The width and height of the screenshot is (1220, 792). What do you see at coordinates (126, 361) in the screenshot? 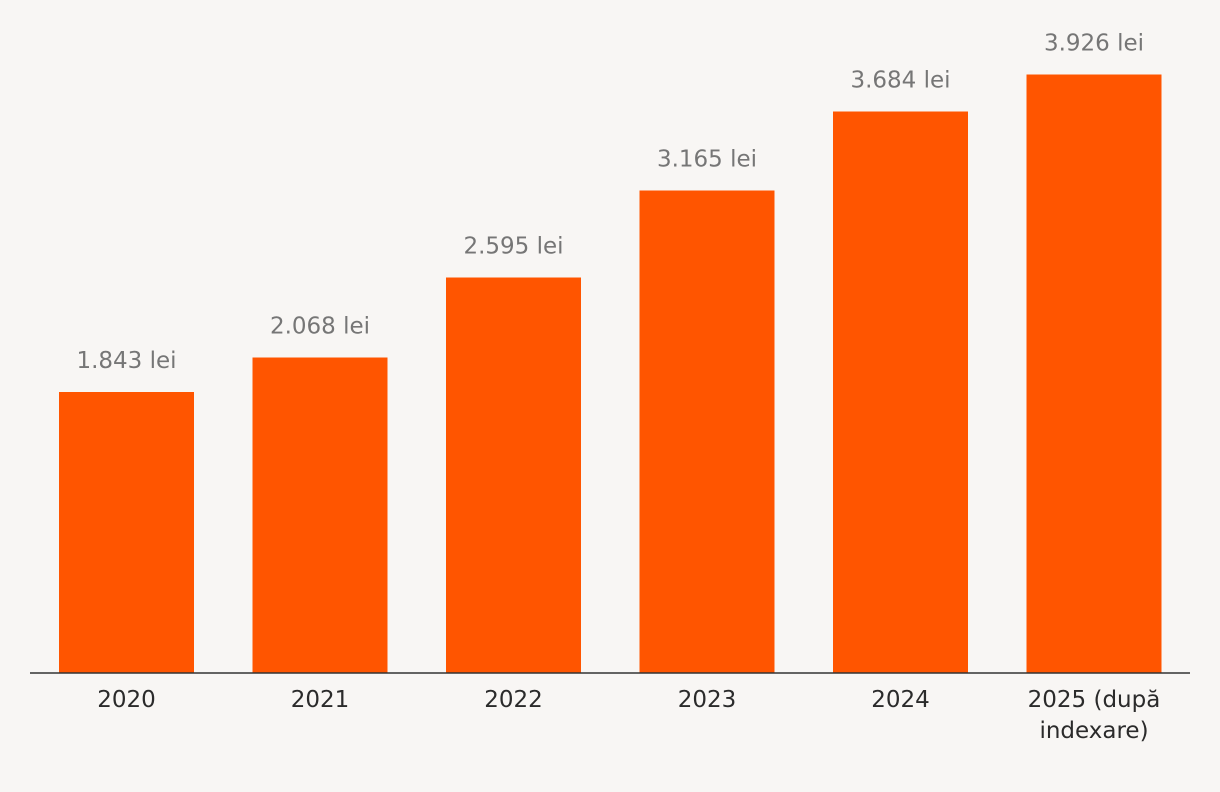
I see `data-label: 1.843 lei` at bounding box center [126, 361].